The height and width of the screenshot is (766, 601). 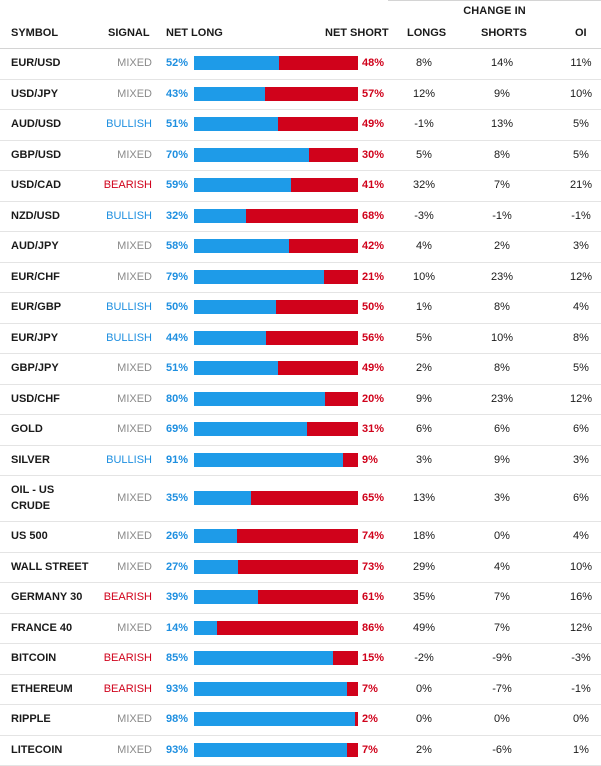 I want to click on symbol-link: FRANCE 40, so click(x=51, y=628).